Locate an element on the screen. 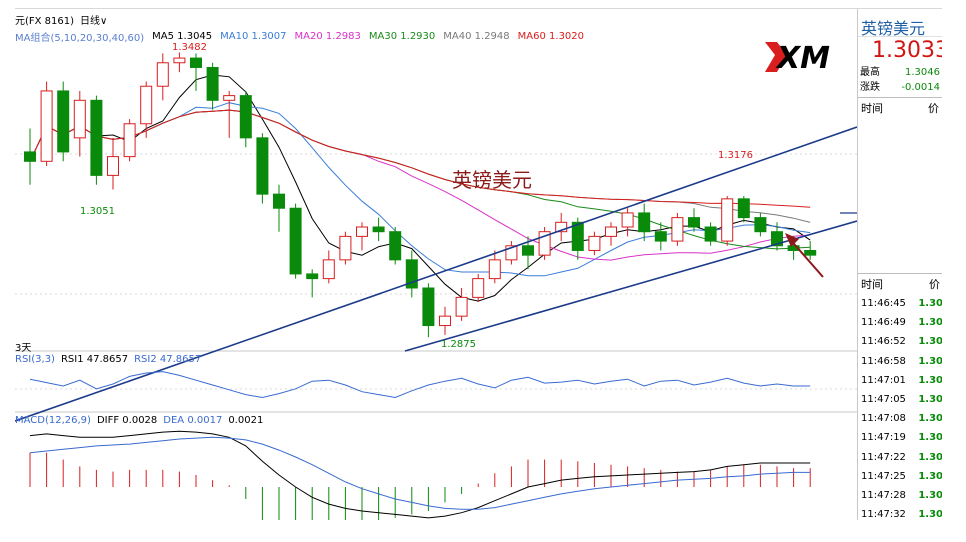 Image resolution: width=966 pixels, height=542 pixels. symbol-label: 元(FX 8161) is located at coordinates (45, 21).